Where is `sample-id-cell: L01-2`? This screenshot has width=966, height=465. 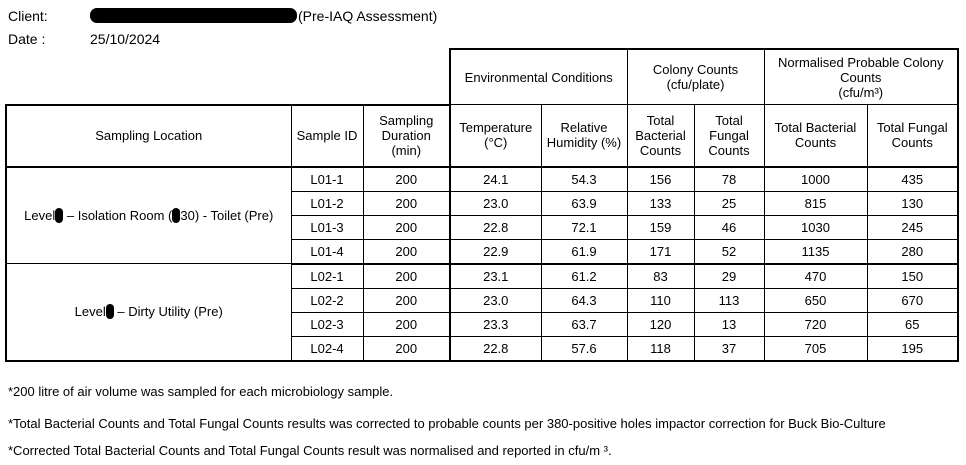 sample-id-cell: L01-2 is located at coordinates (327, 203).